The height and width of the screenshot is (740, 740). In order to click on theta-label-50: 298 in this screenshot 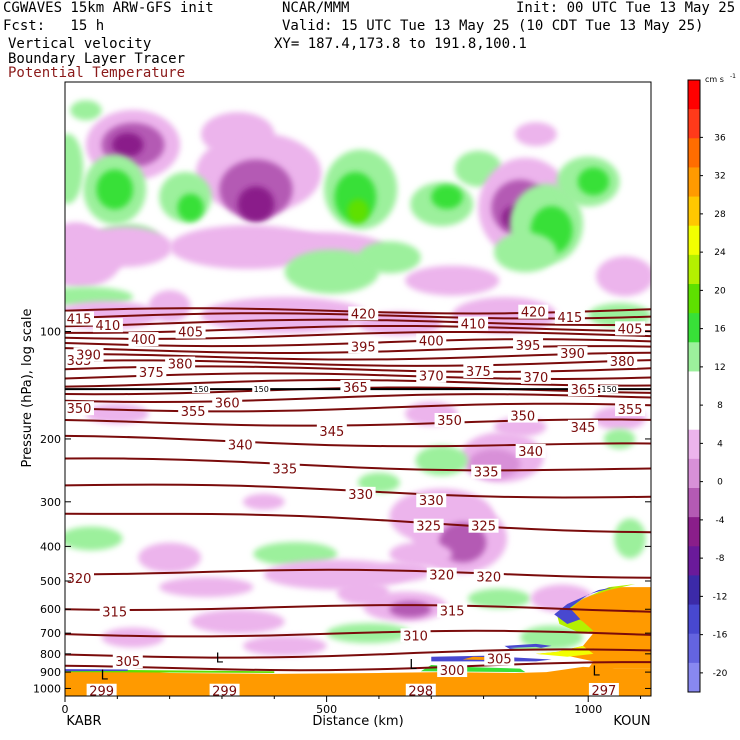, I will do `click(420, 692)`.